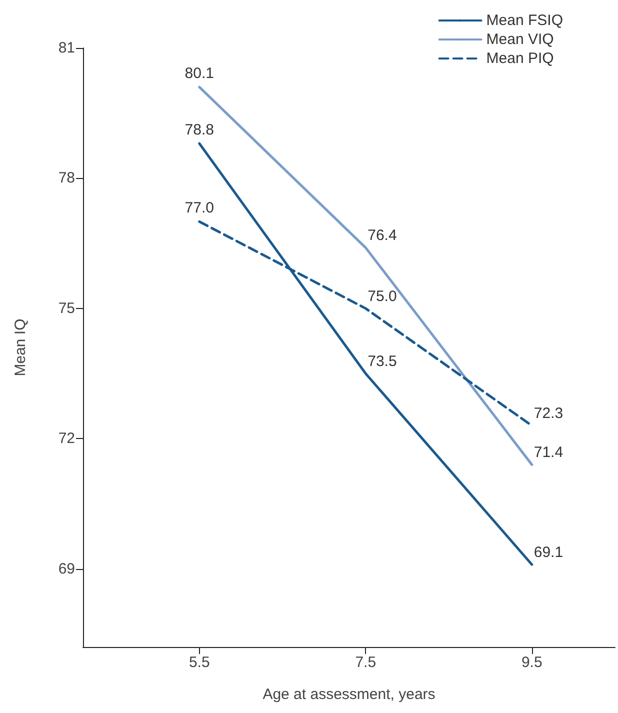 The height and width of the screenshot is (713, 618). What do you see at coordinates (549, 553) in the screenshot?
I see `data-label: 69.1` at bounding box center [549, 553].